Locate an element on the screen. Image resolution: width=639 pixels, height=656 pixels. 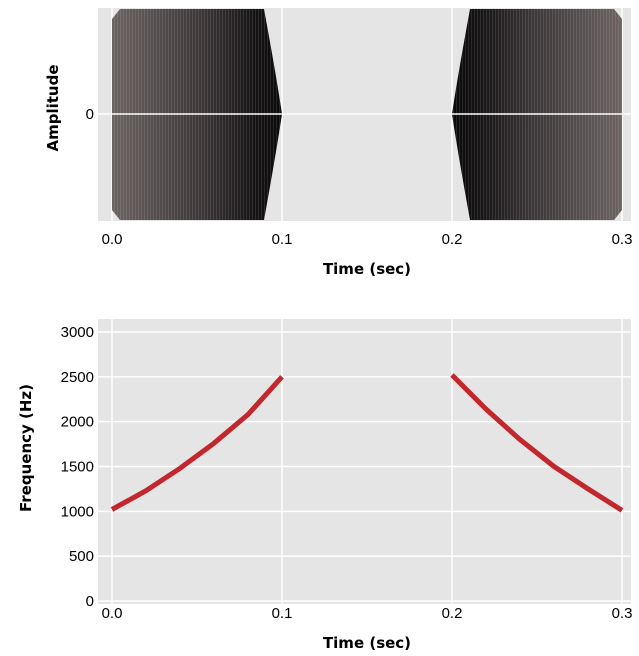
waveform-y-axis-title: Amplitude is located at coordinates (53, 107).